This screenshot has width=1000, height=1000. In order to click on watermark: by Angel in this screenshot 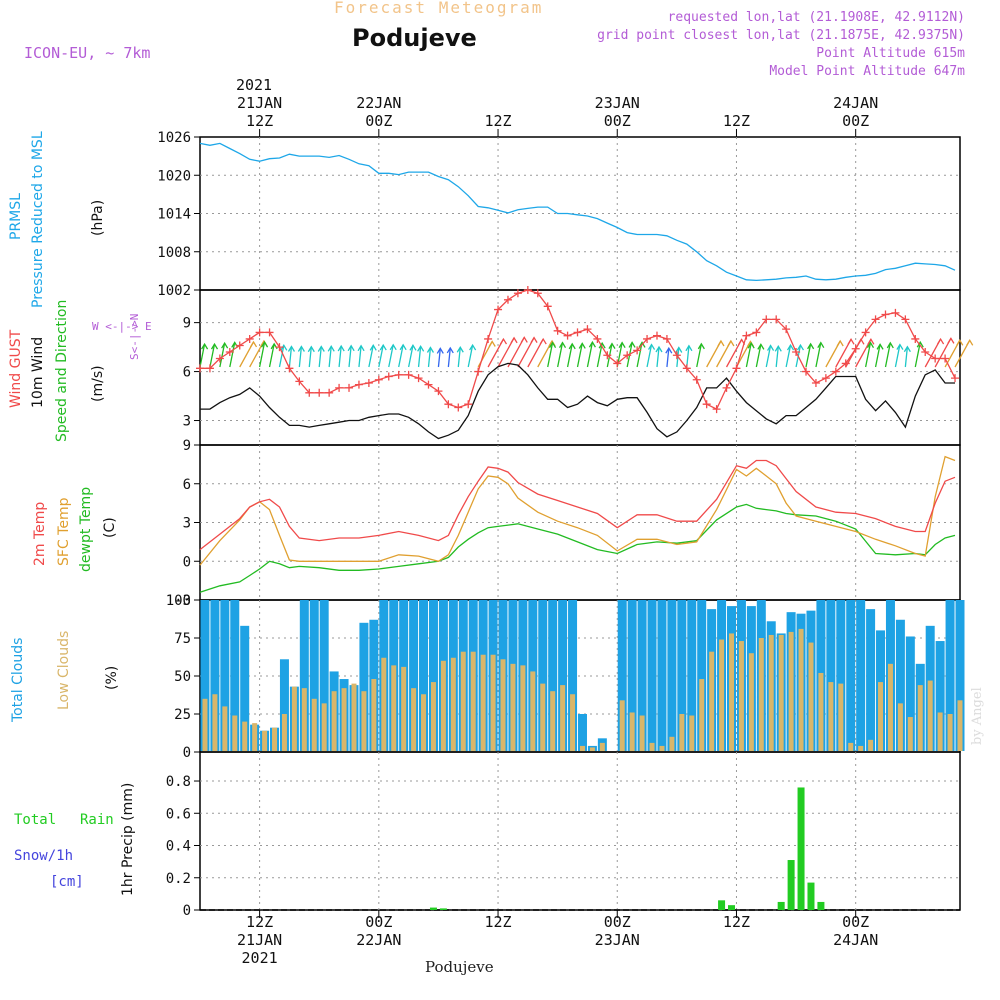, I will do `click(977, 716)`.